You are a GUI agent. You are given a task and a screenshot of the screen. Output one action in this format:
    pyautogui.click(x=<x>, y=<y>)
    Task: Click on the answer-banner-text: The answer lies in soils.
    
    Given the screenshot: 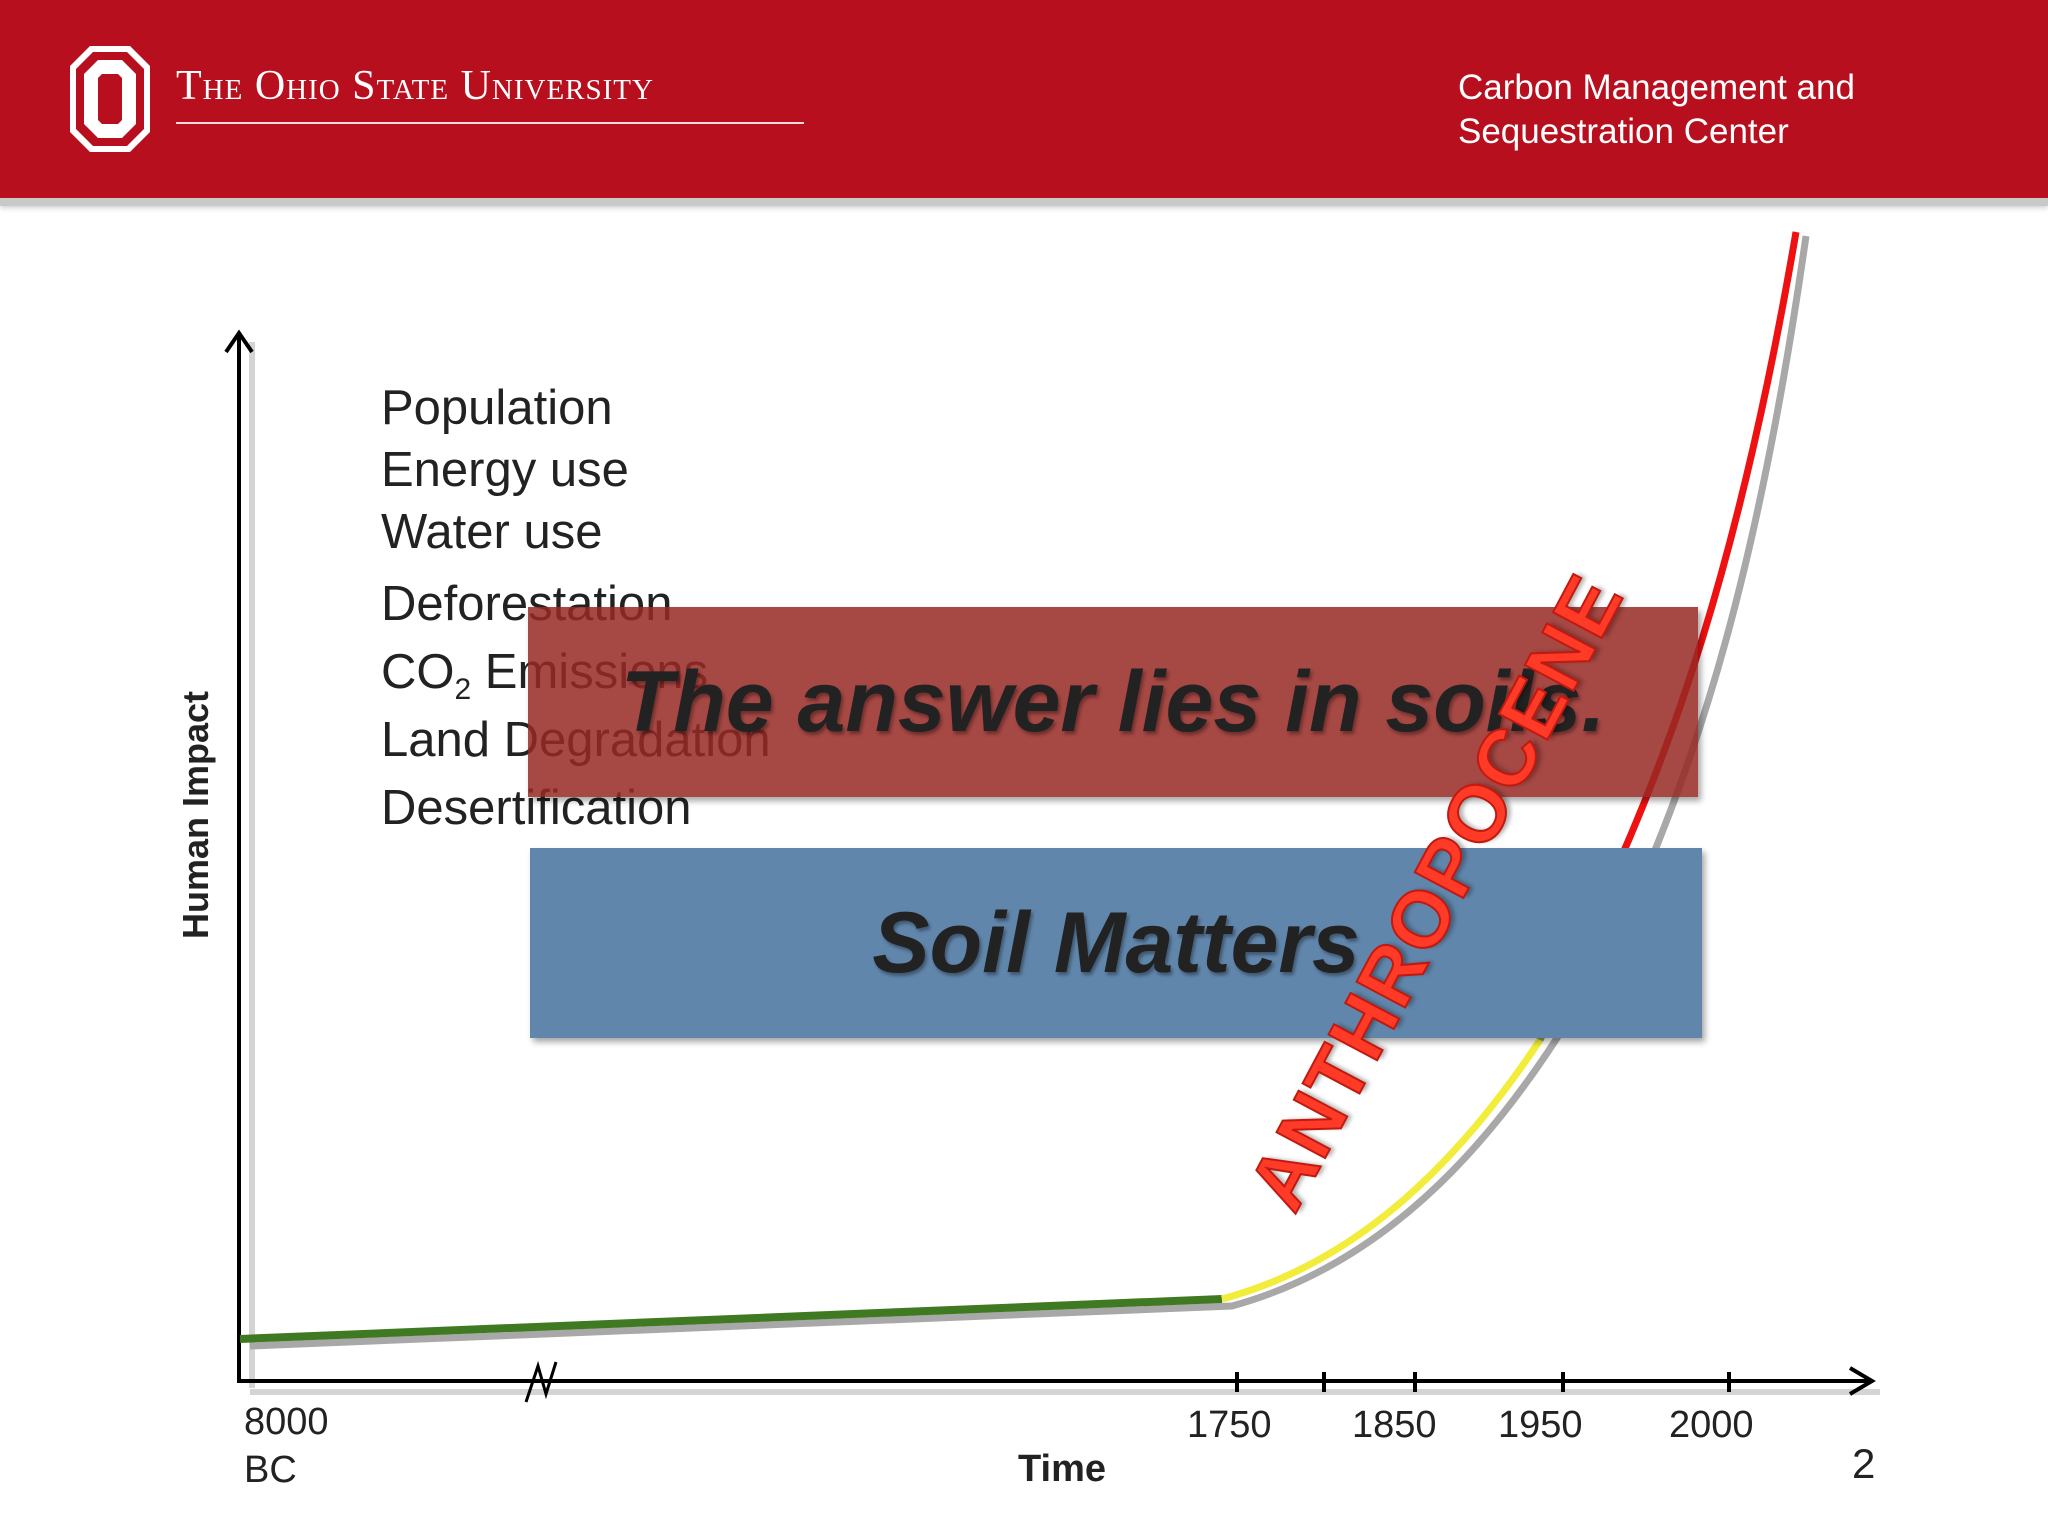 What is the action you would take?
    pyautogui.click(x=1113, y=701)
    